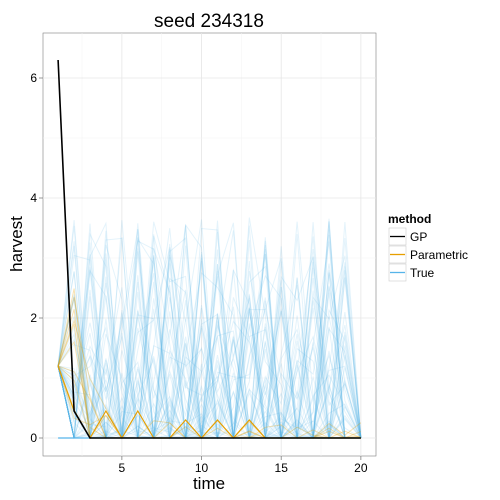 The height and width of the screenshot is (500, 500). I want to click on y-axis-title: harvest, so click(16, 244).